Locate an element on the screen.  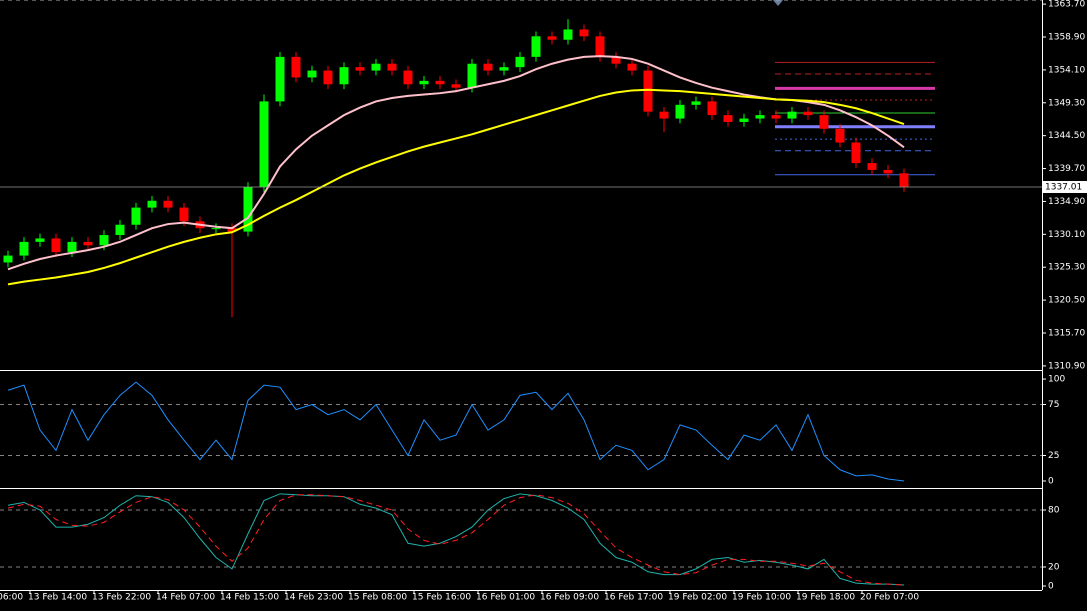
y-tick-label: 1320.50 is located at coordinates (1066, 301).